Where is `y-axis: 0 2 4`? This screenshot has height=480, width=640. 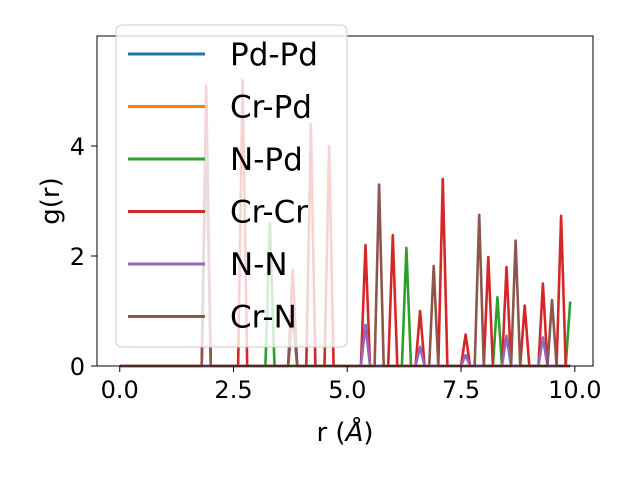 y-axis: 0 2 4 is located at coordinates (83, 257).